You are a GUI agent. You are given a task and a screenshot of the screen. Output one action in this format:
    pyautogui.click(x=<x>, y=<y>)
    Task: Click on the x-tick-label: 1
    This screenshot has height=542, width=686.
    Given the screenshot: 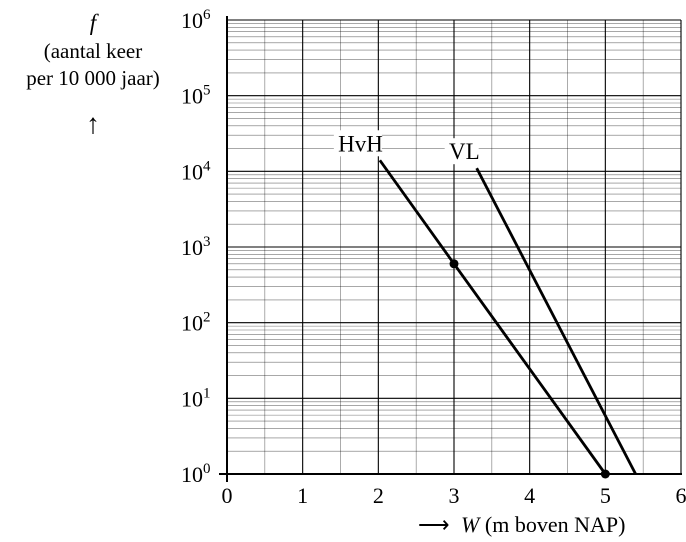 What is the action you would take?
    pyautogui.click(x=302, y=495)
    